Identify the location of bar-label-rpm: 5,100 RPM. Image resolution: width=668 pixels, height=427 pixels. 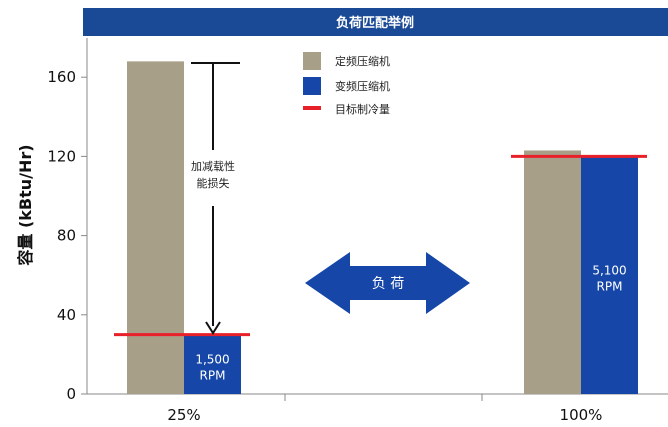
(609, 278).